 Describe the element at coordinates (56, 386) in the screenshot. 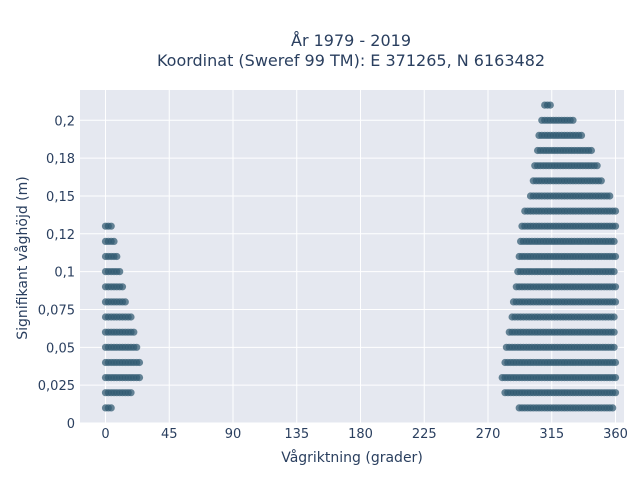

I see `y-tick-label: 0,025` at that location.